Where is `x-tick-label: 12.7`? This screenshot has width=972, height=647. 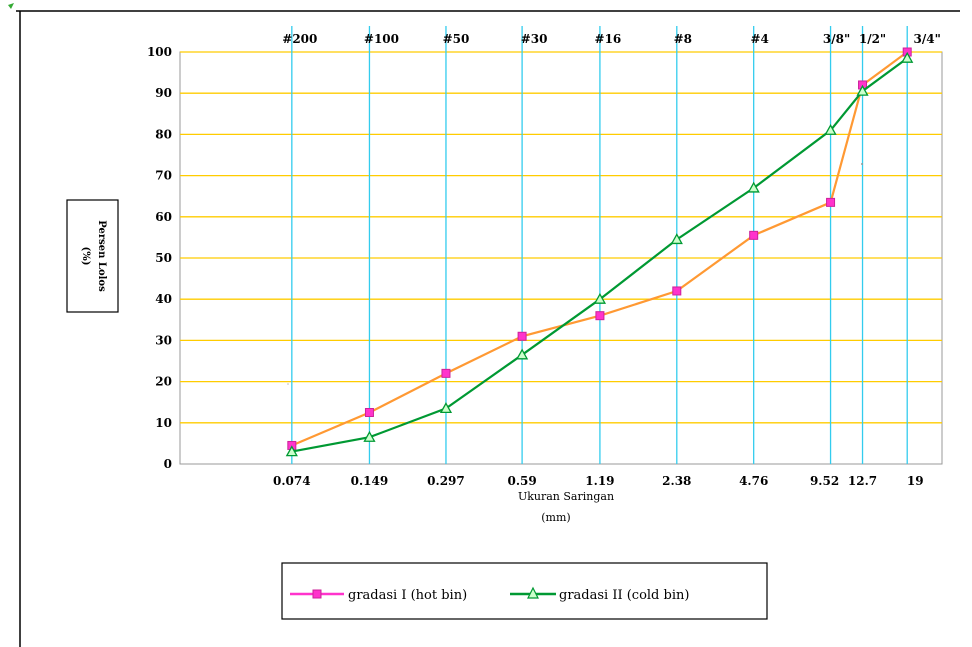 x-tick-label: 12.7 is located at coordinates (862, 481).